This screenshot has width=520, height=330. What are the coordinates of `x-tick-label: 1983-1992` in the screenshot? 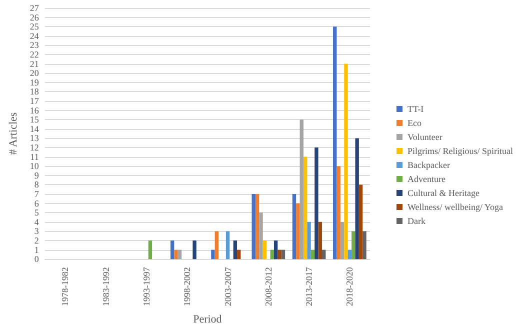 It's located at (105, 286).